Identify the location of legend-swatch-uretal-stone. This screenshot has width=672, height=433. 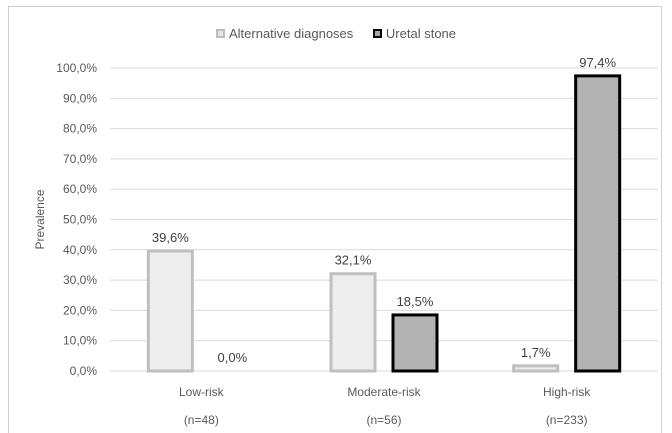
(377, 33).